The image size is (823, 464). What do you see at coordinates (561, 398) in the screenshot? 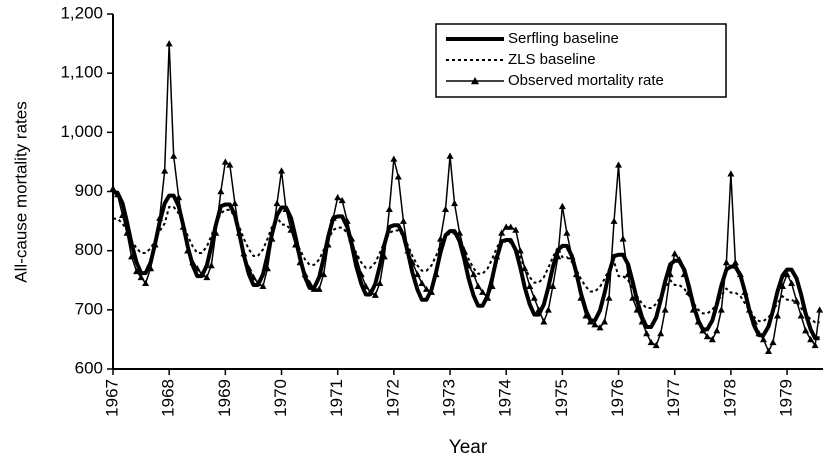
I see `x-tick-label: 1975` at bounding box center [561, 398].